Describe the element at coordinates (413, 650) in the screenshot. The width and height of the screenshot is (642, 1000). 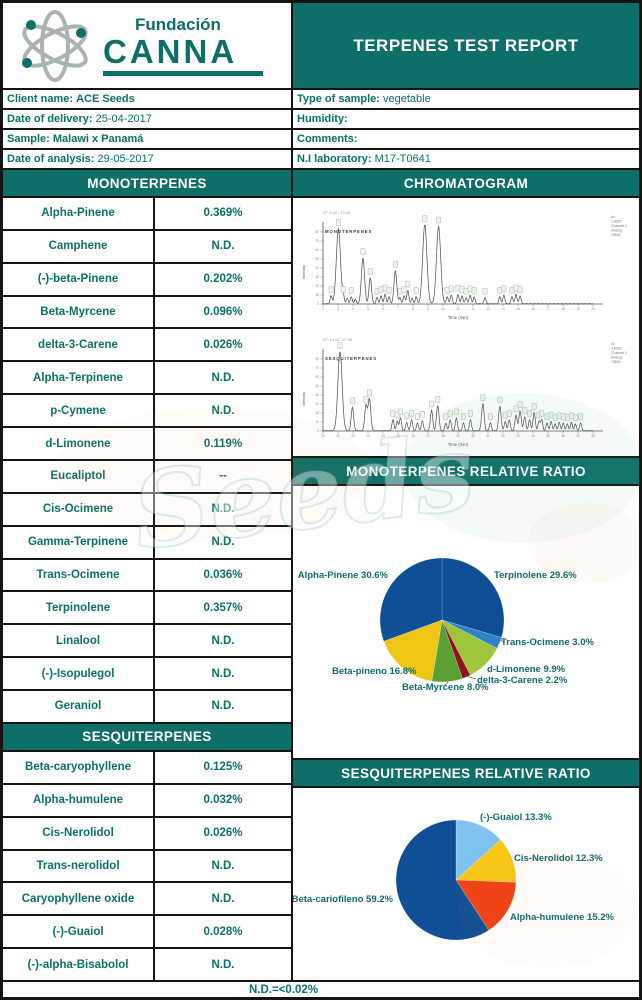
I see `pie-slice-Beta-pineno` at that location.